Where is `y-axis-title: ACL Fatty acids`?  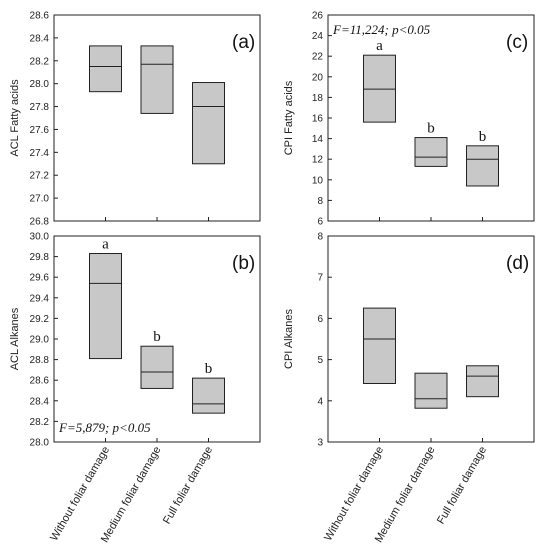 y-axis-title: ACL Fatty acids is located at coordinates (15, 118).